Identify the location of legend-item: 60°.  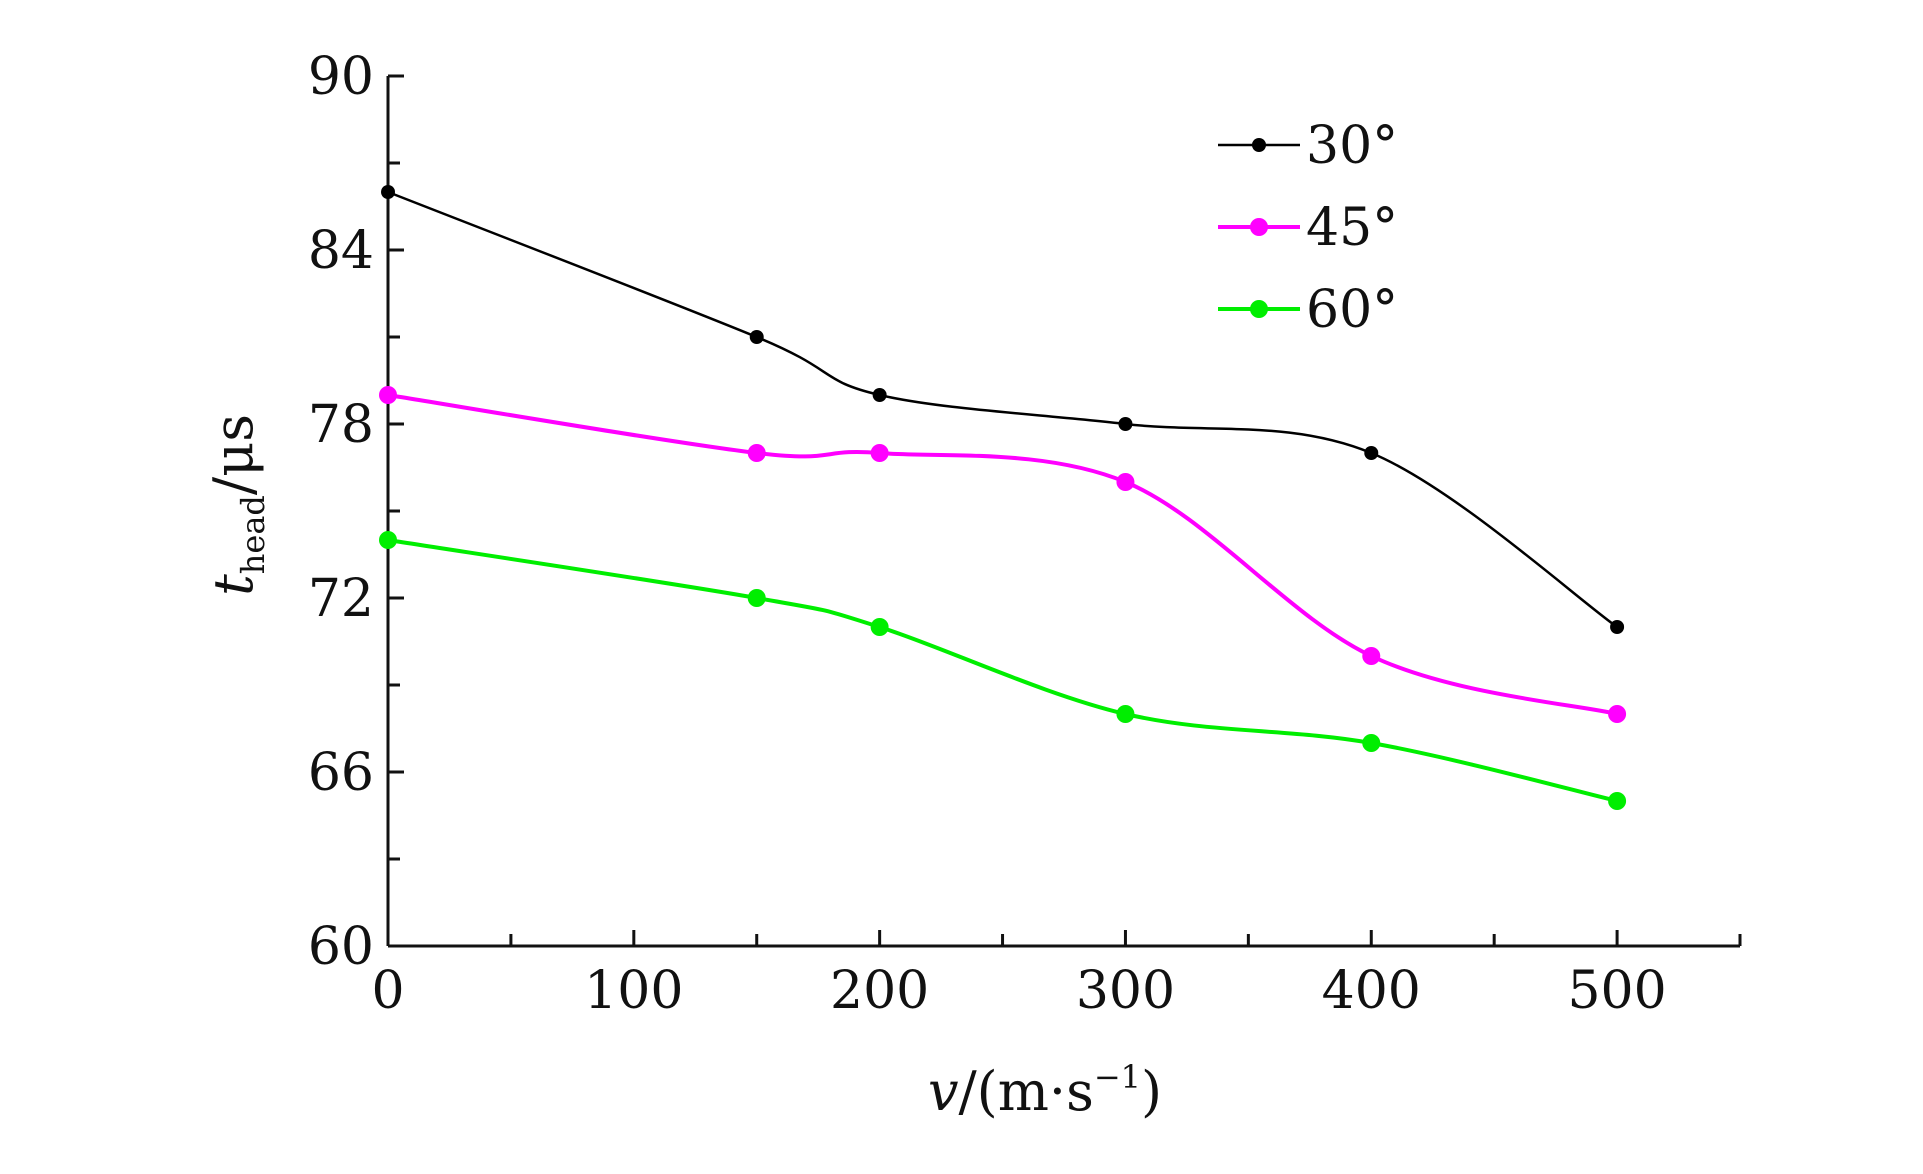
(1308, 310).